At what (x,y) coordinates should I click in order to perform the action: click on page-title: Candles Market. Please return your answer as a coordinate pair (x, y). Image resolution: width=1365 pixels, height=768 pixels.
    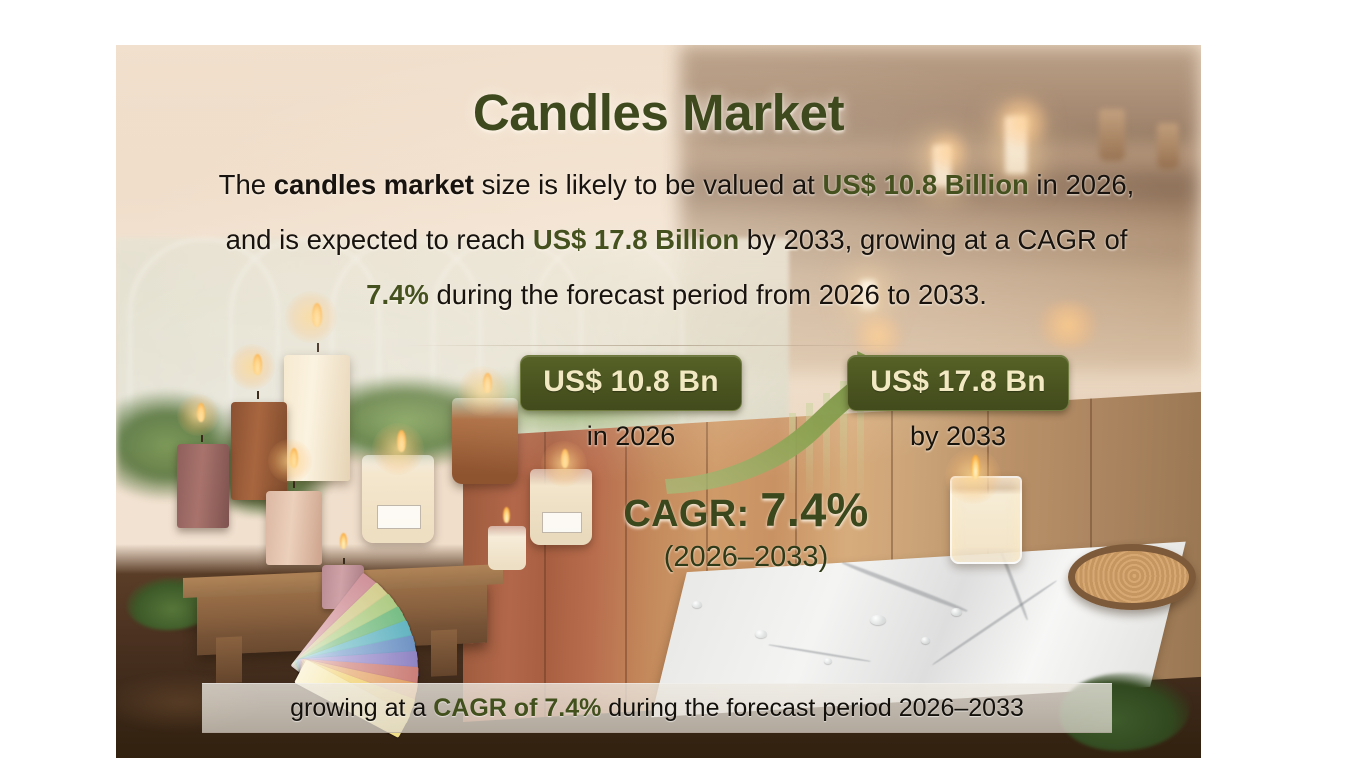
    Looking at the image, I should click on (658, 112).